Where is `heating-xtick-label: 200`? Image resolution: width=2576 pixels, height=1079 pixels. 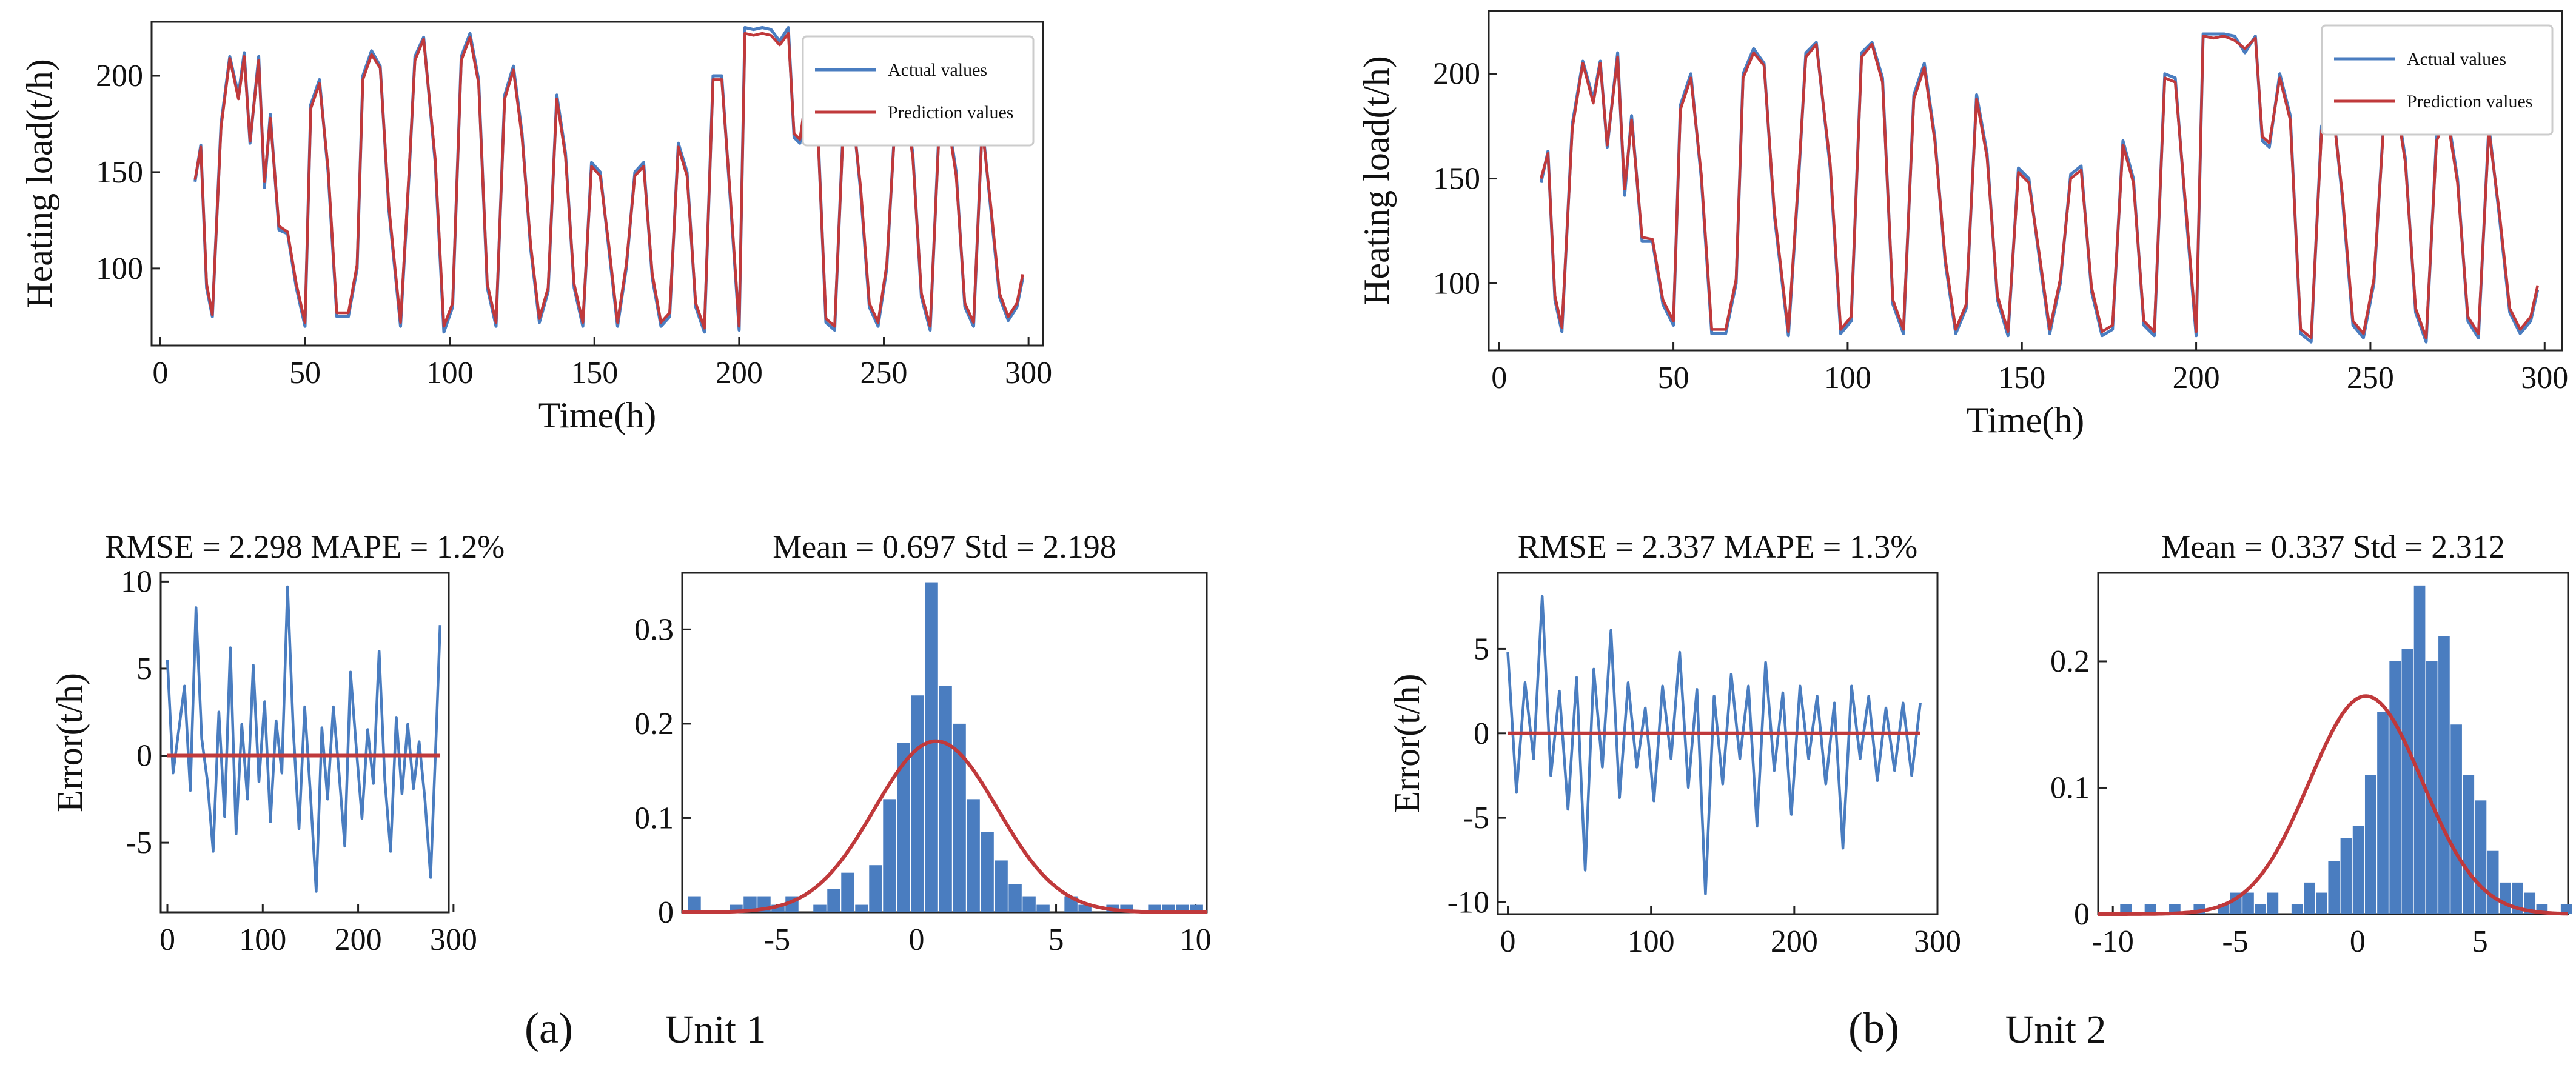 heating-xtick-label: 200 is located at coordinates (2196, 378).